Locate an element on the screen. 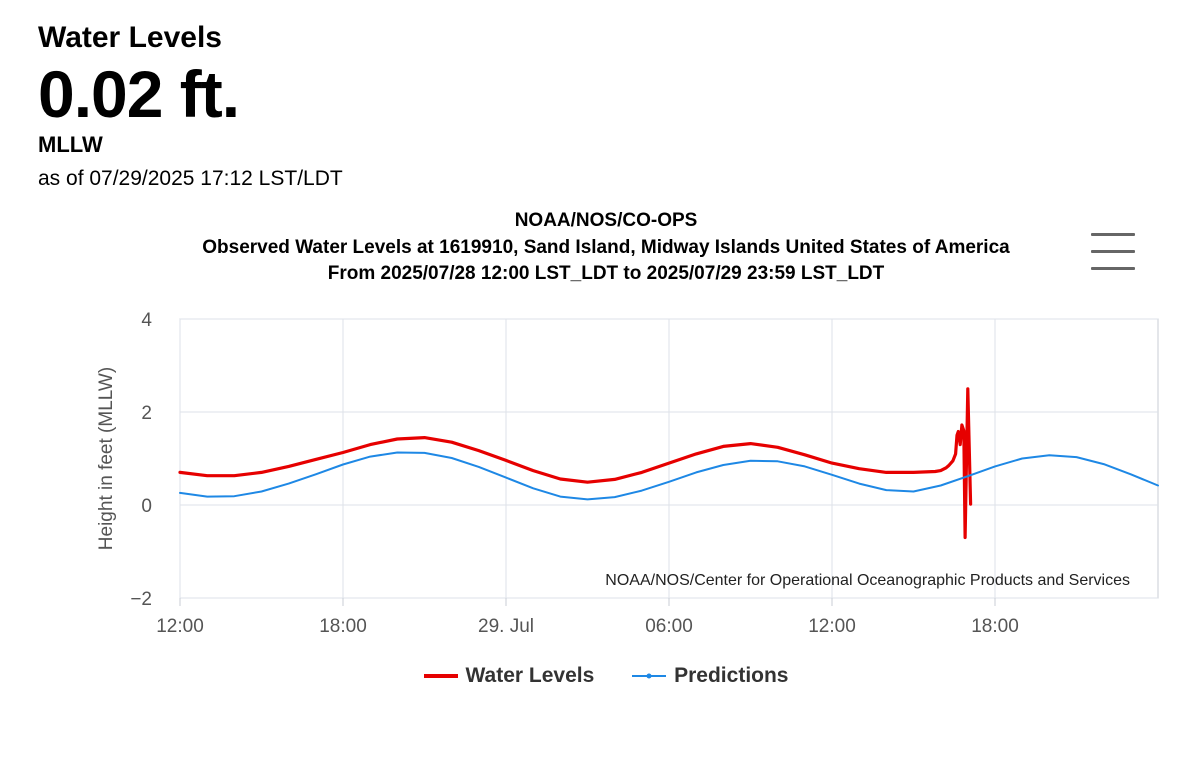 This screenshot has width=1200, height=776. legend-water-levels: Water Levels is located at coordinates (508, 676).